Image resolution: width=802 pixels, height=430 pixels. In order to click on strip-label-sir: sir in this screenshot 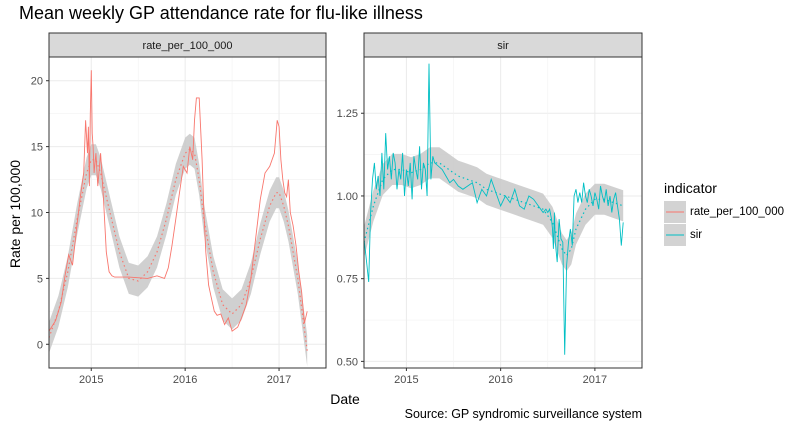, I will do `click(503, 46)`.